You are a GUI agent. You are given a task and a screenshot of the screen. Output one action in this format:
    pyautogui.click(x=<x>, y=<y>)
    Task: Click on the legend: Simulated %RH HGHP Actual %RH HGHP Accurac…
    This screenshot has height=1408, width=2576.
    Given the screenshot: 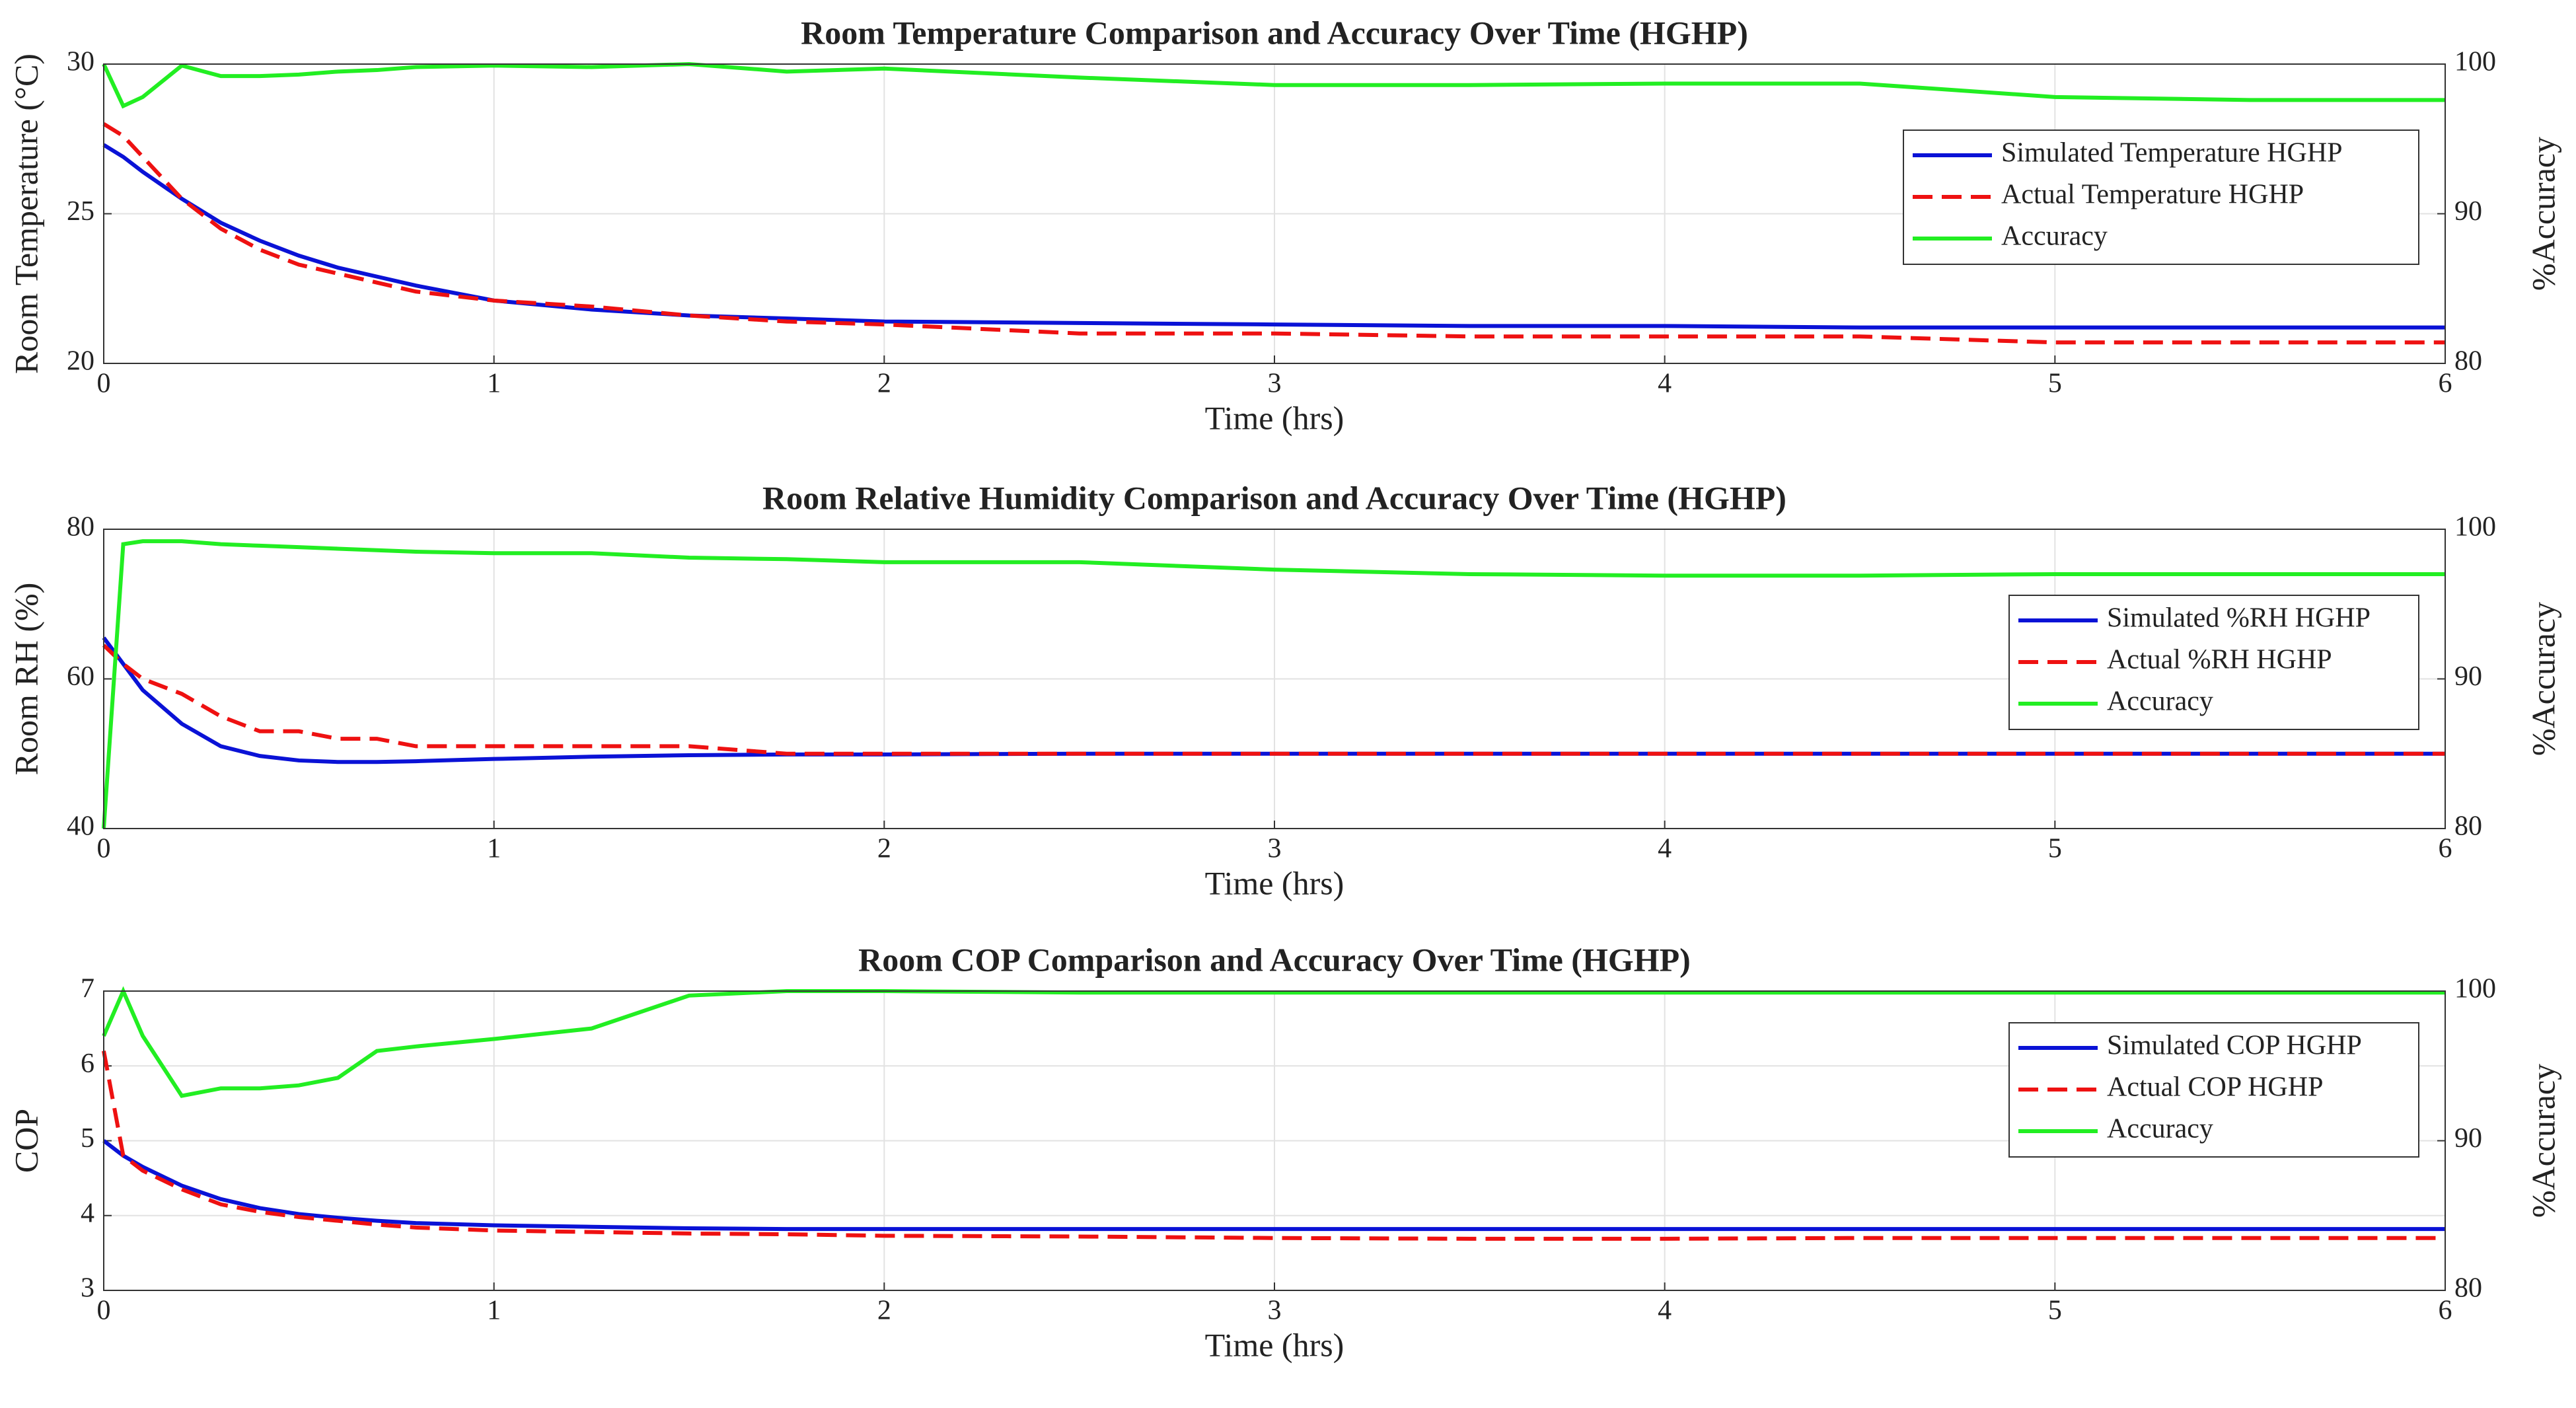 What is the action you would take?
    pyautogui.click(x=2213, y=662)
    